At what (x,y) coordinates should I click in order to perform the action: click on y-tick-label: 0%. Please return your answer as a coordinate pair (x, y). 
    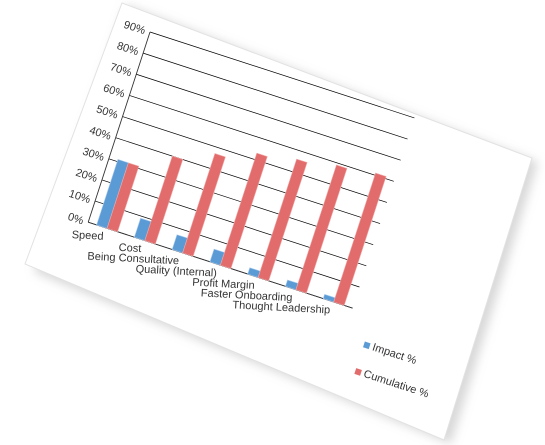
    Looking at the image, I should click on (75, 219).